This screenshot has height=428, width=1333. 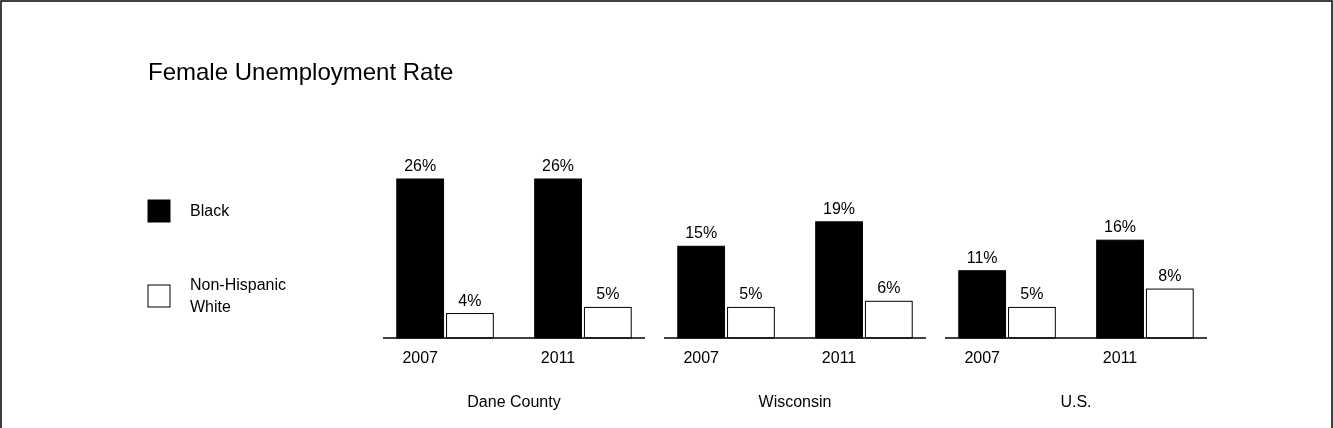 I want to click on data-label: 19%, so click(x=839, y=208).